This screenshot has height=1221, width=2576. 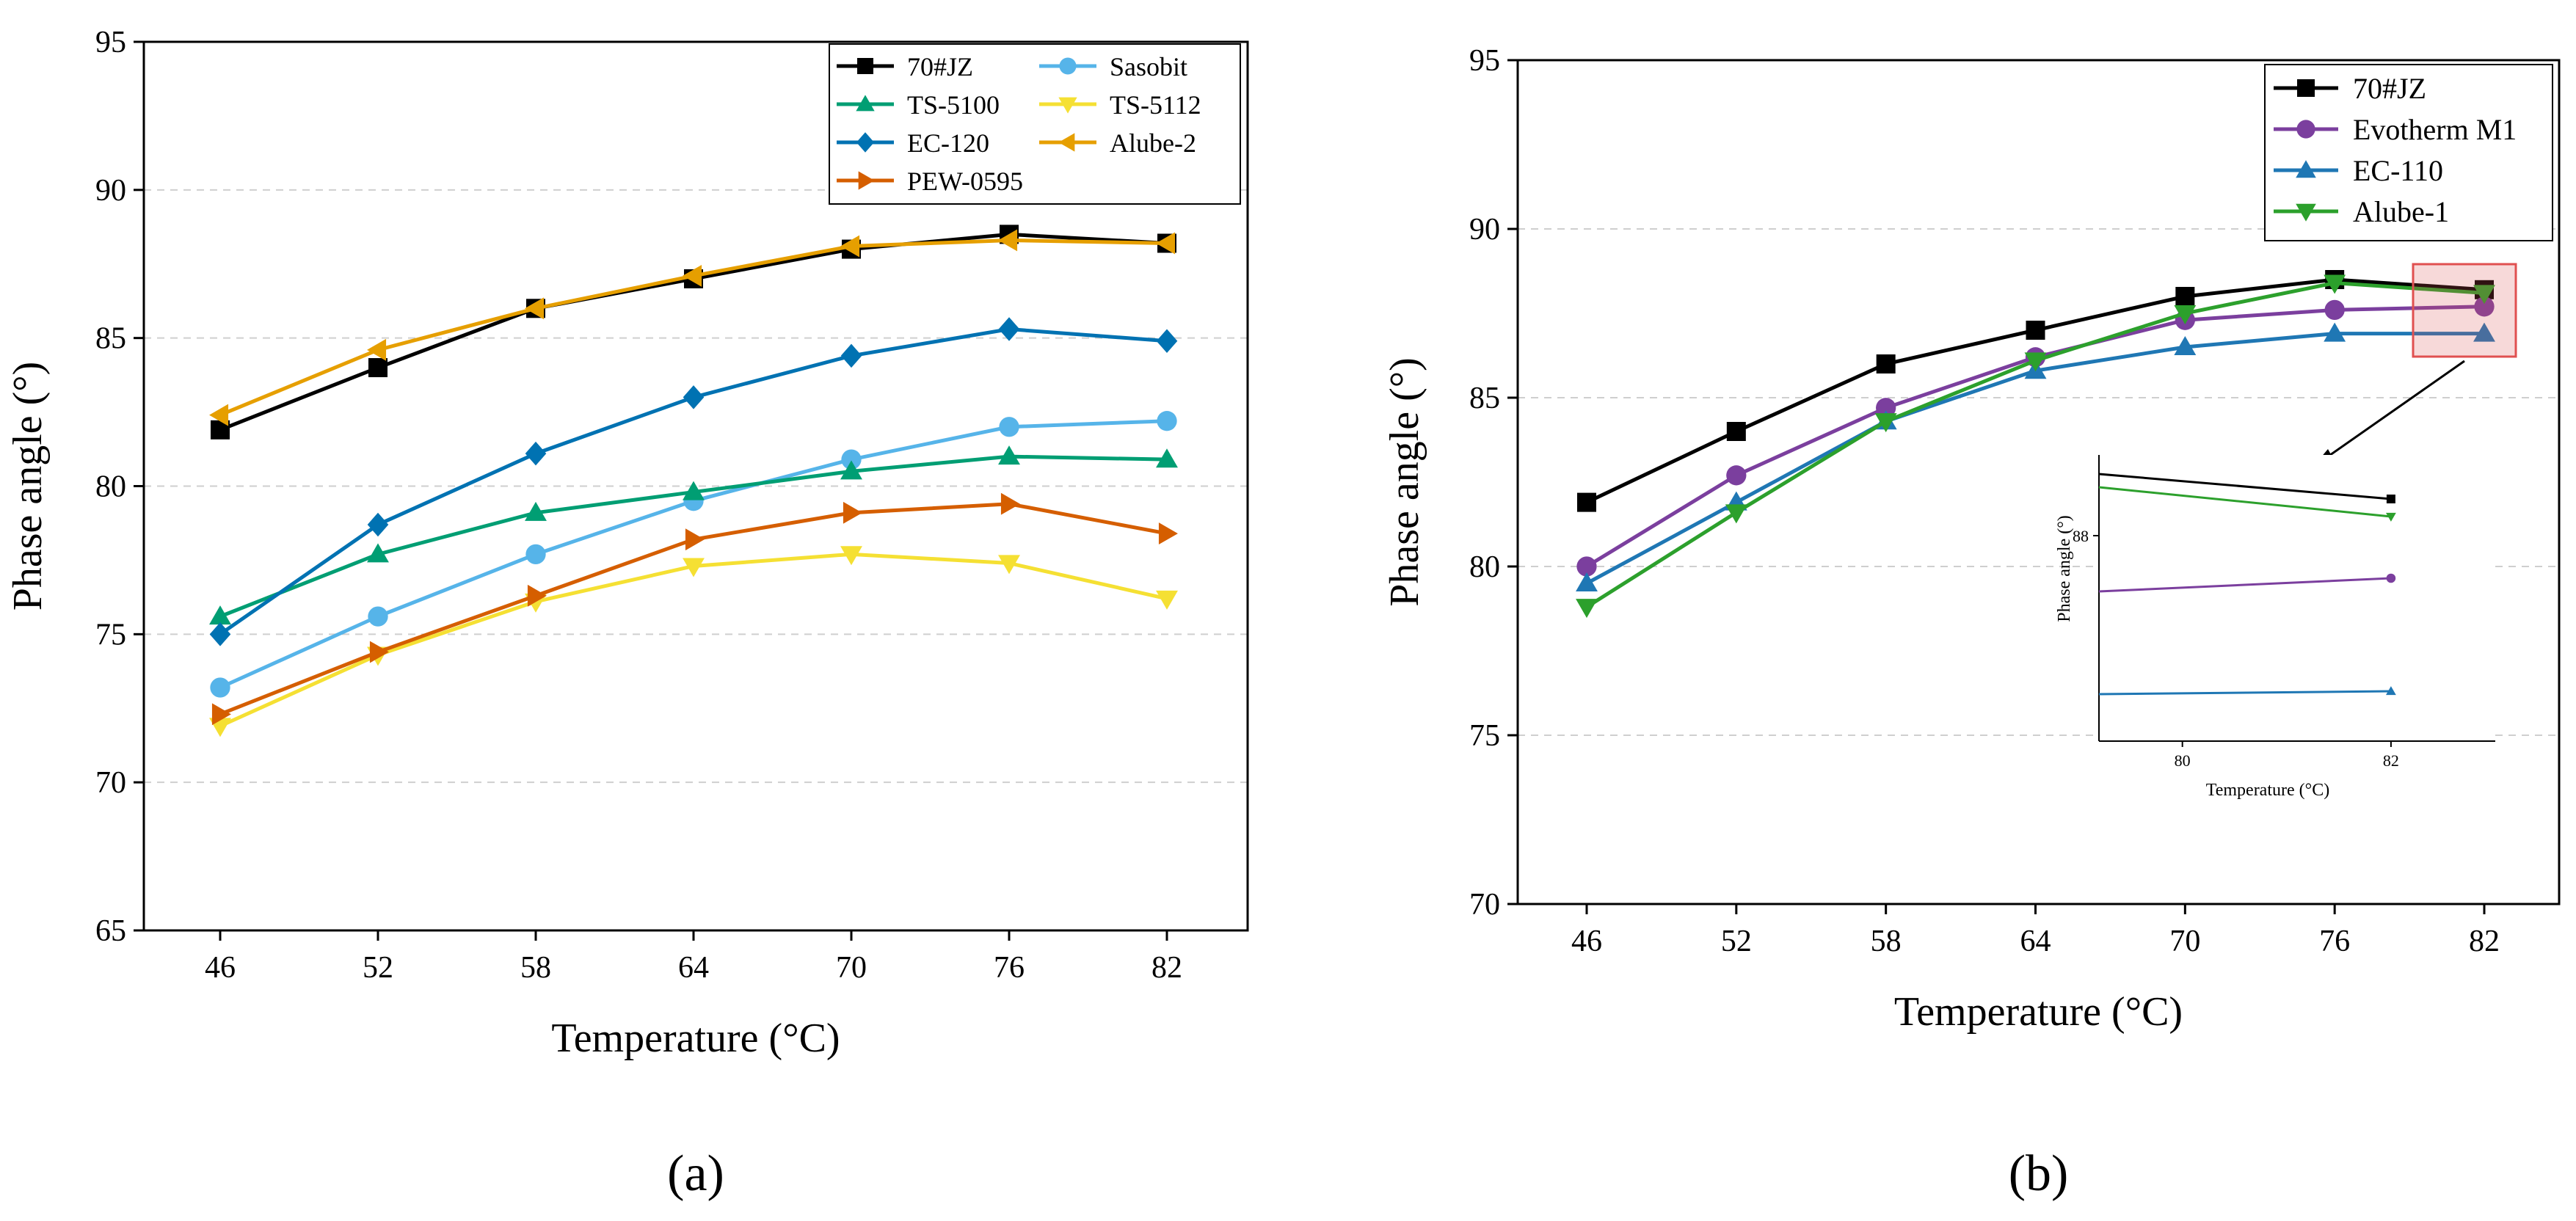 I want to click on inset-series-line-evotherm-m1, so click(x=2244, y=585).